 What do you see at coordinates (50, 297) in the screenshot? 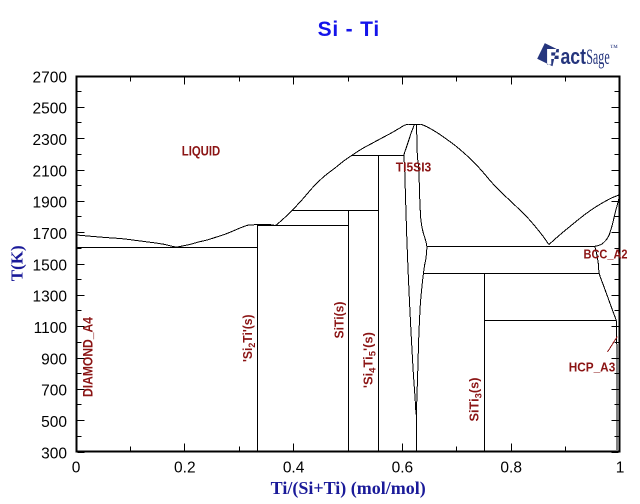
I see `svg-text: 1300` at bounding box center [50, 297].